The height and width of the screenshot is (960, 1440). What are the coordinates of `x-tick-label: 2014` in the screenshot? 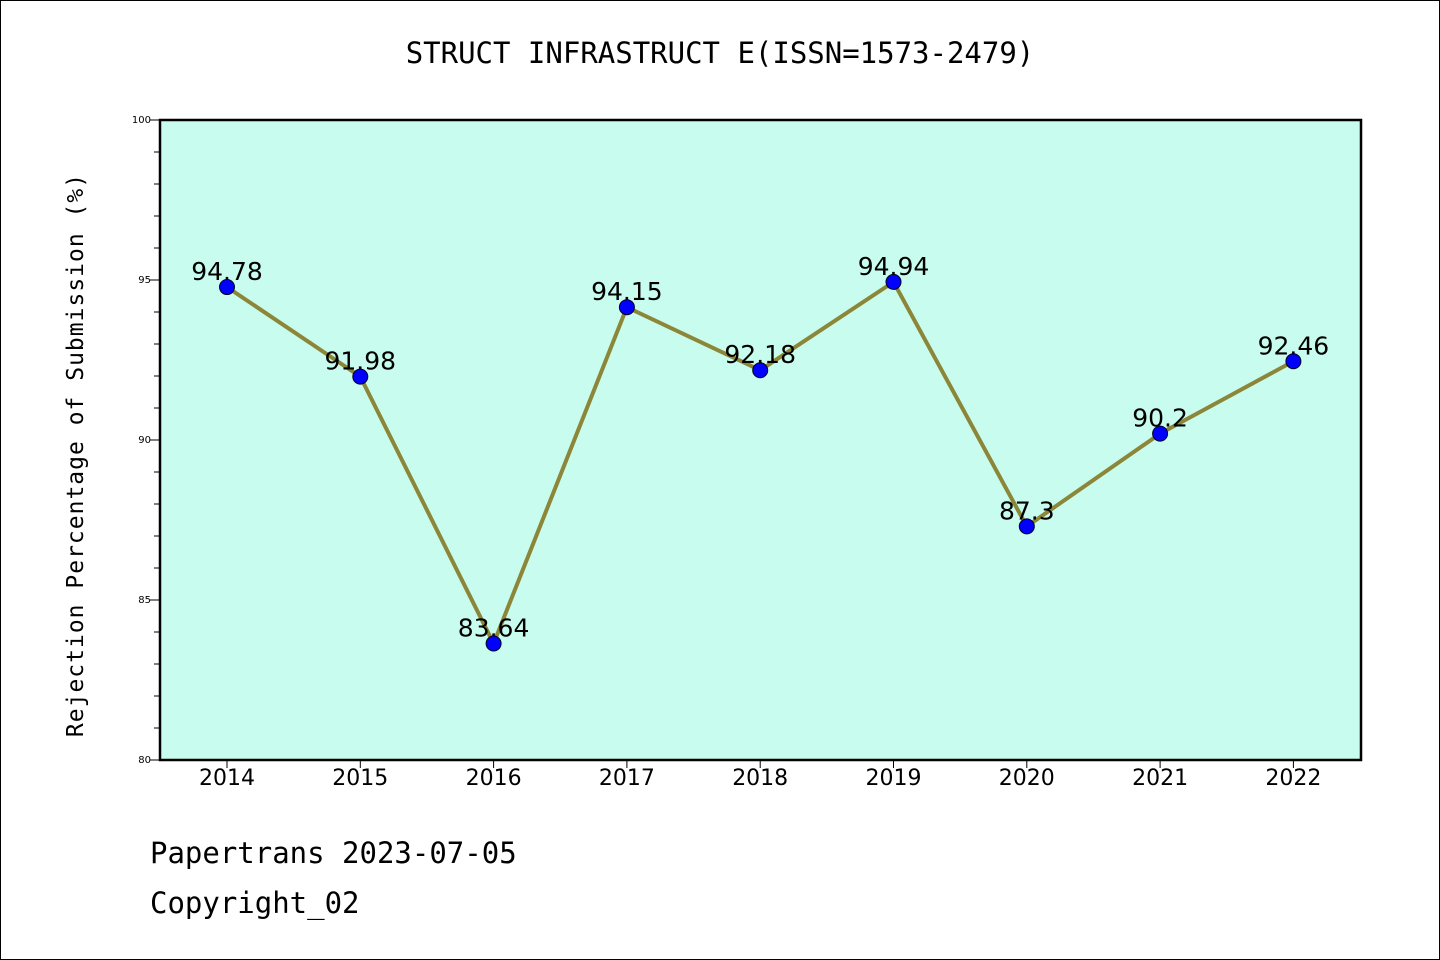 It's located at (227, 778).